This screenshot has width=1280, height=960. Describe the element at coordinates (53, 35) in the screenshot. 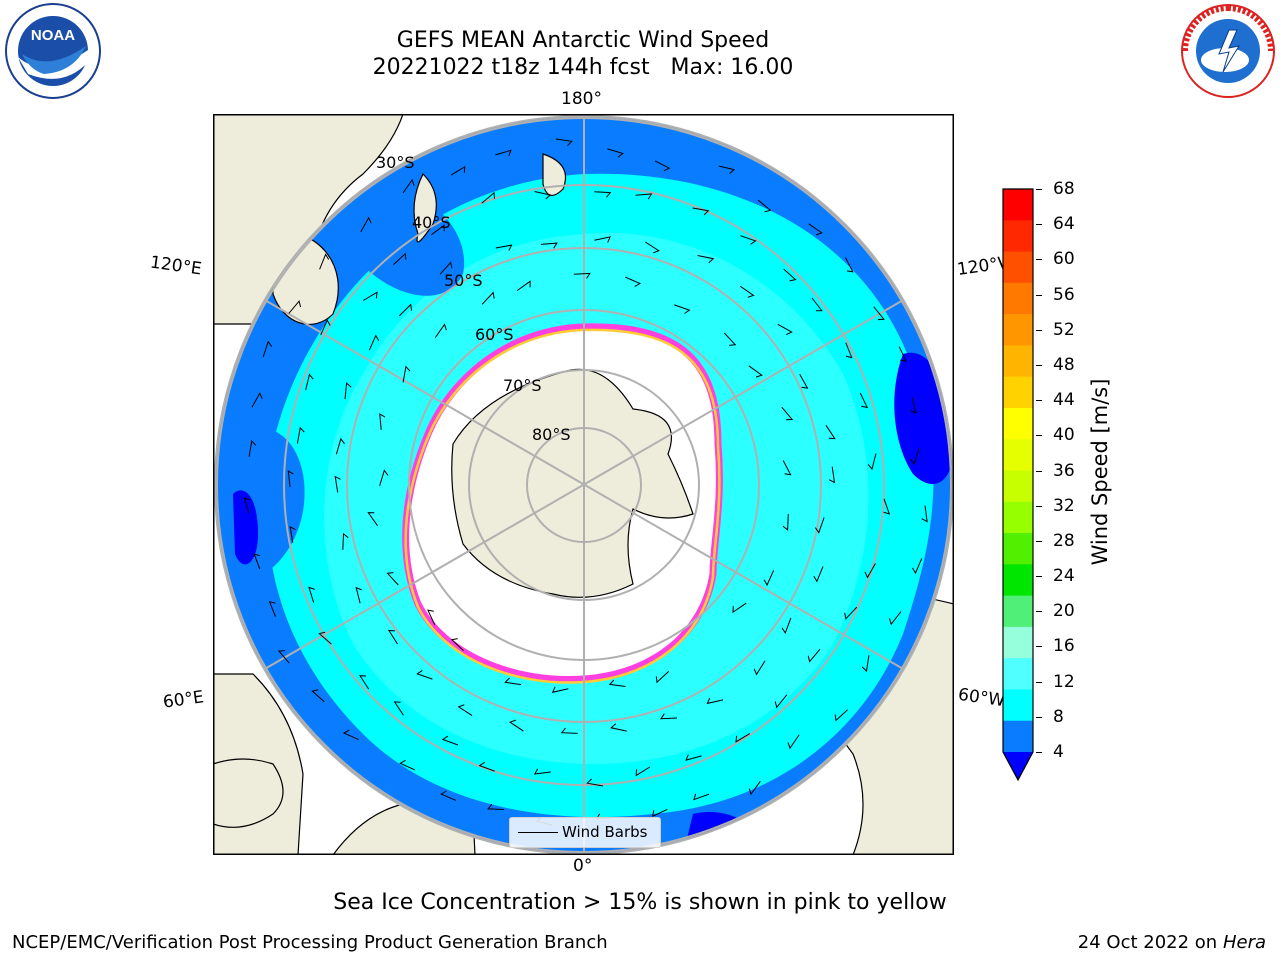

I see `noaa-logo-text: NOAA` at that location.